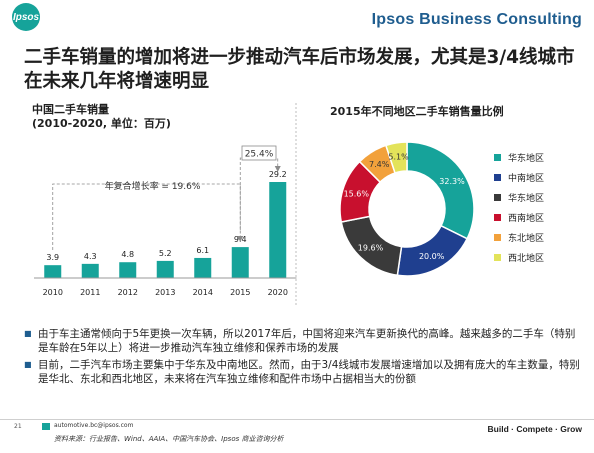  I want to click on bar-2015, so click(240, 262).